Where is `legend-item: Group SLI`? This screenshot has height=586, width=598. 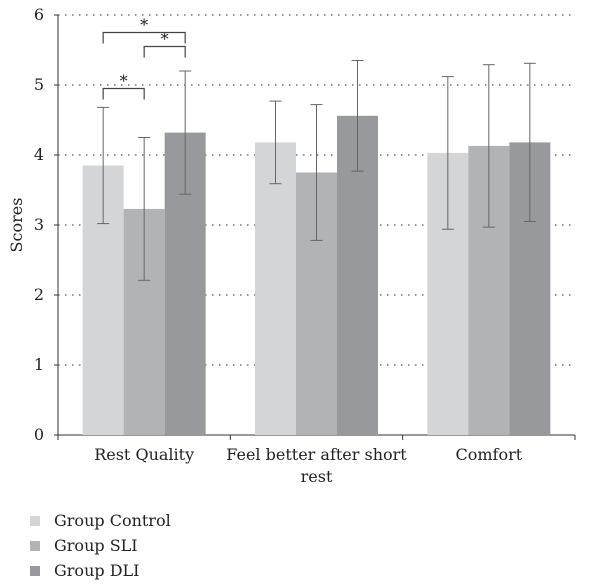 legend-item: Group SLI is located at coordinates (100, 545).